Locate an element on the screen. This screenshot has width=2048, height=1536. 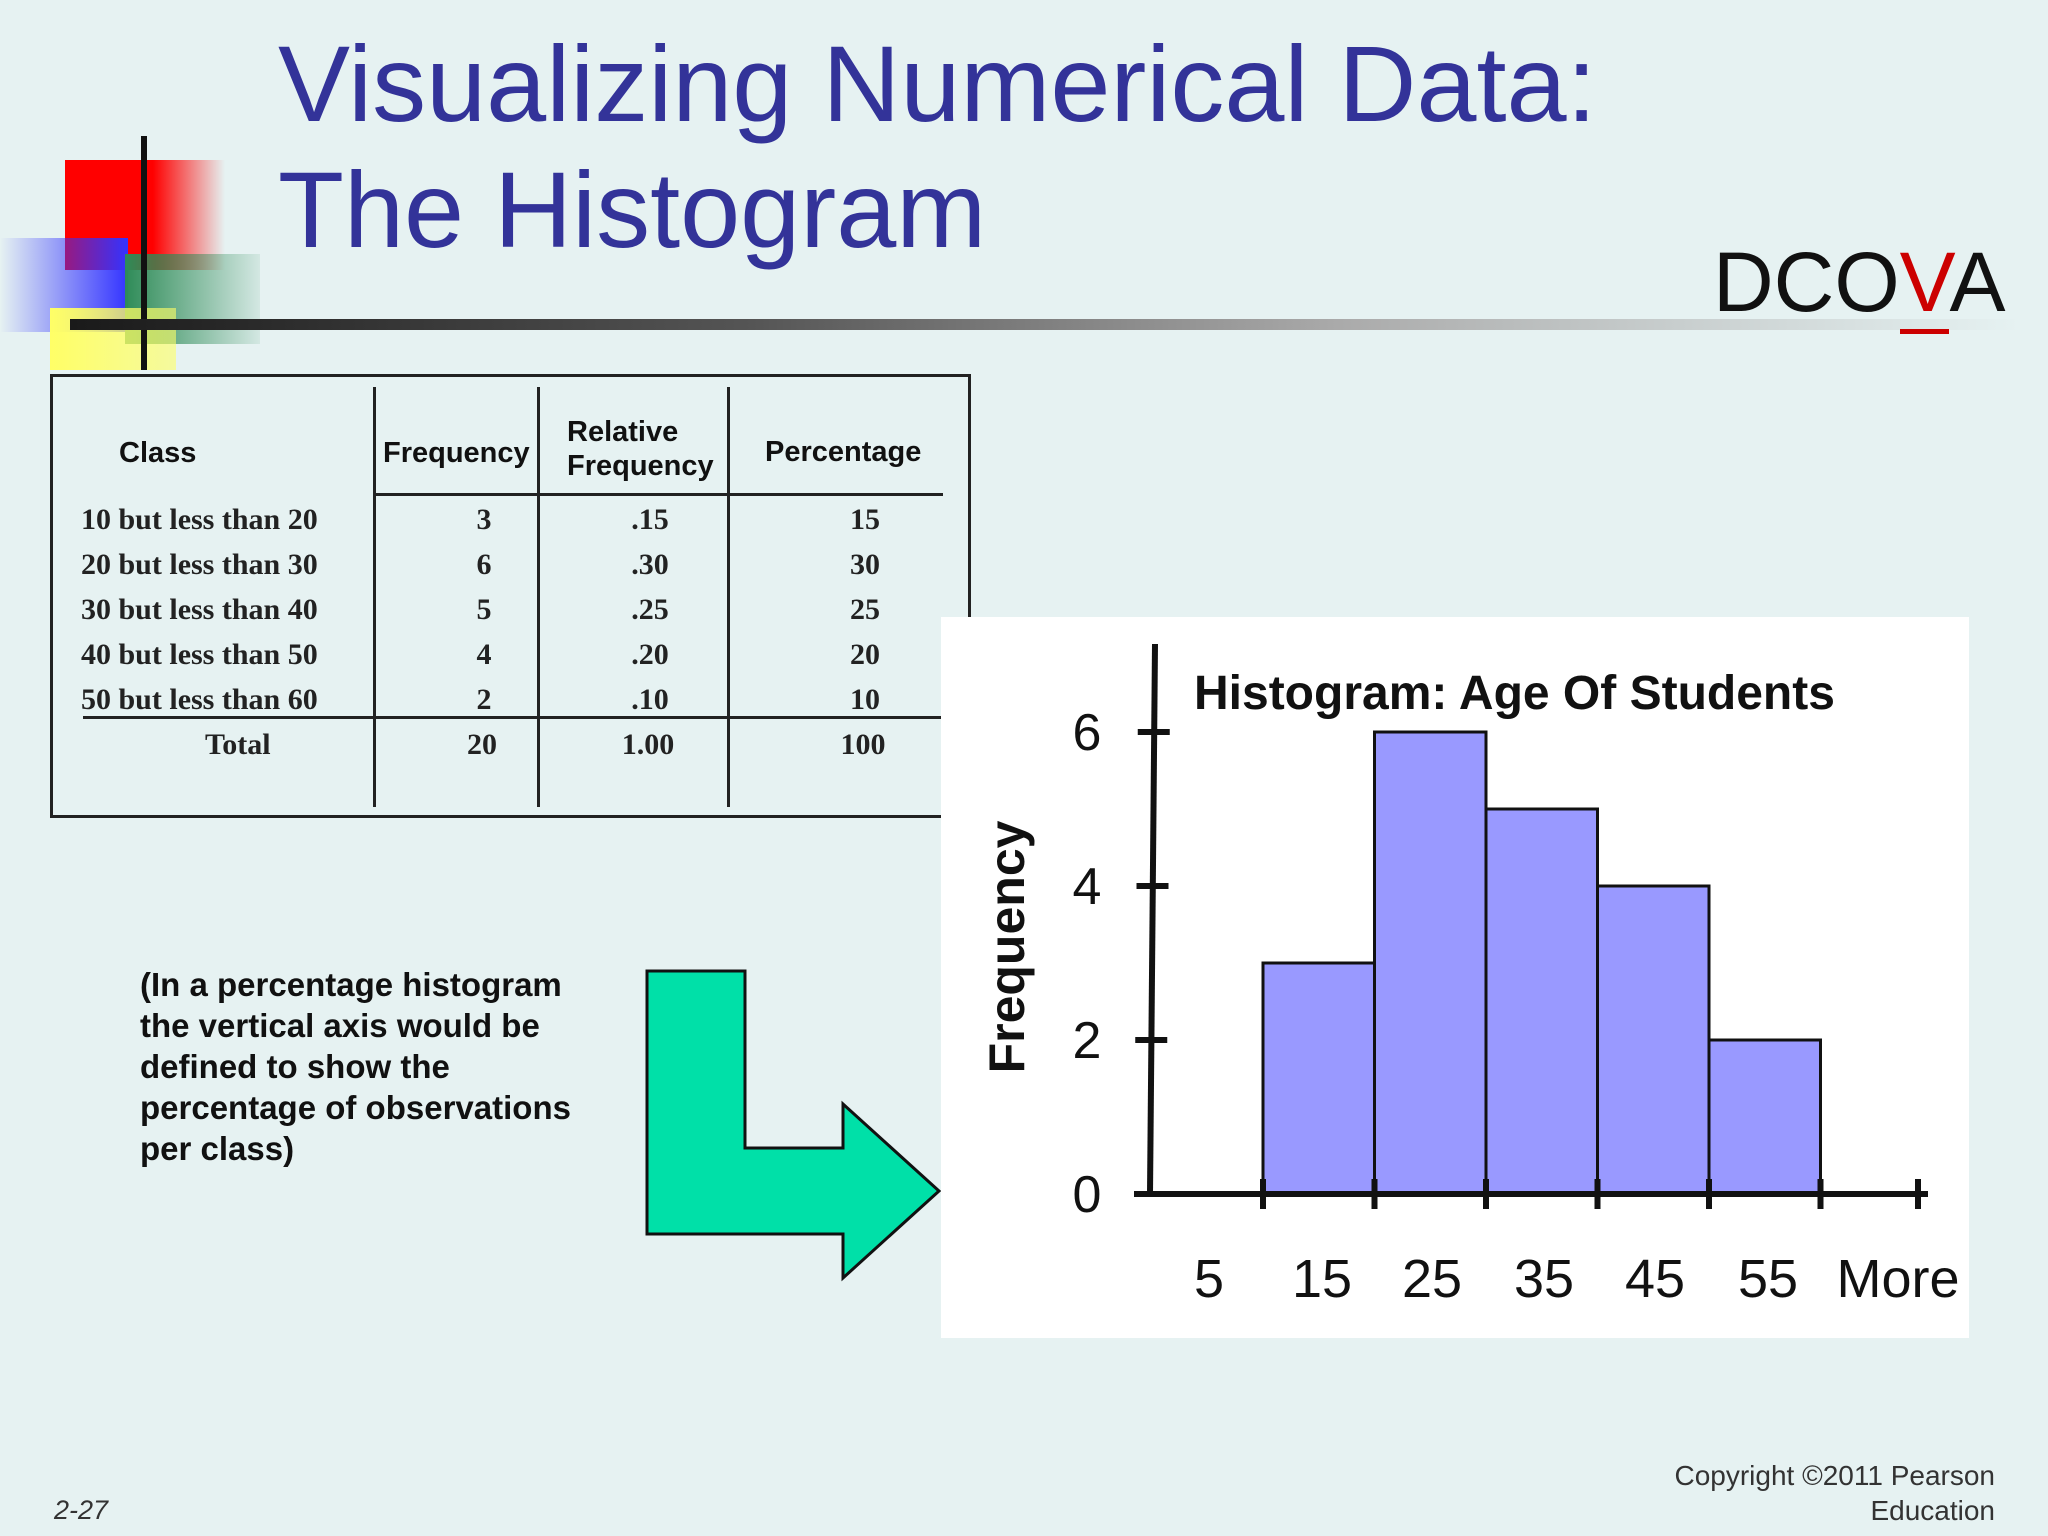
total-frequency: 20 is located at coordinates (482, 744).